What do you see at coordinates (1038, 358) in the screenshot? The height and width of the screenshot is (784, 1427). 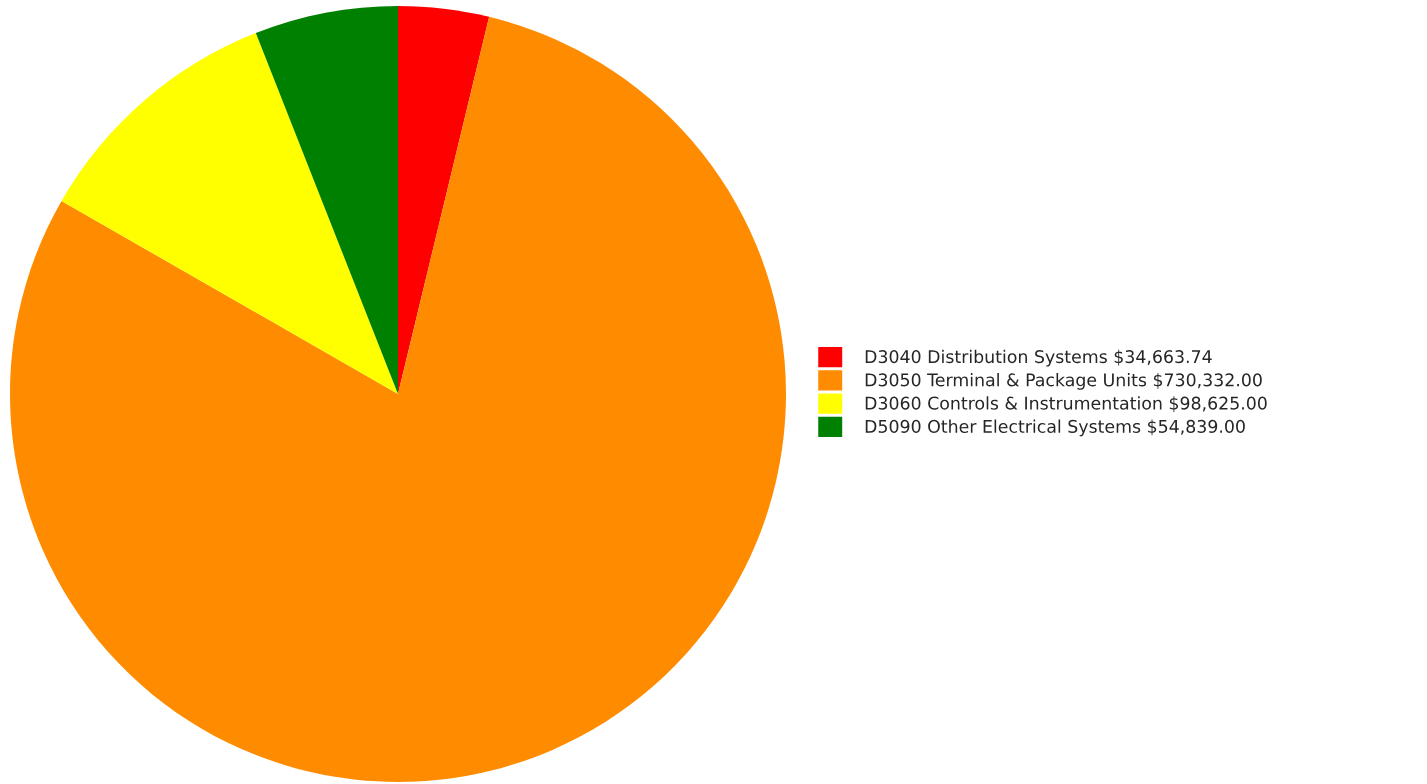 I see `legend-label: D3040 Distribution Systems $34,663.74` at bounding box center [1038, 358].